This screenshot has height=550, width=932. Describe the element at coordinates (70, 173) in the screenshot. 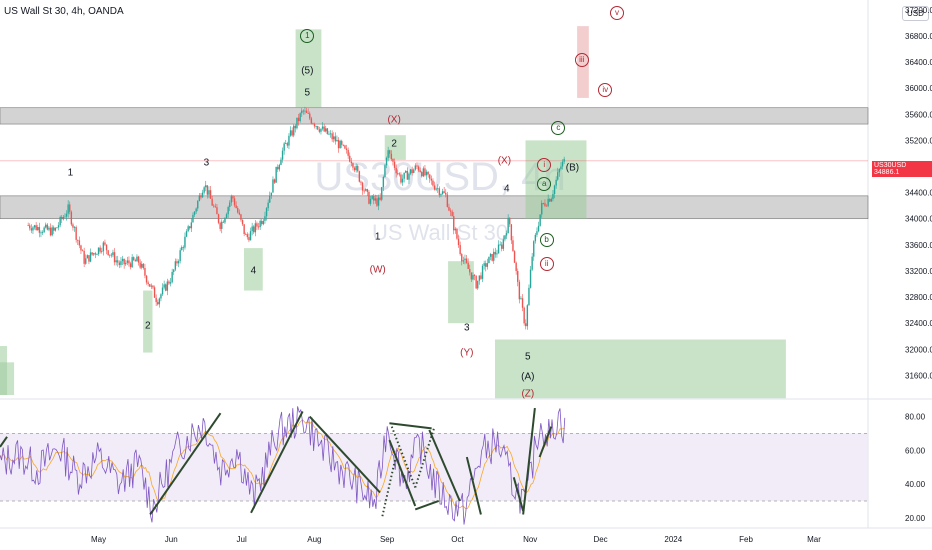

I see `wave-label: 1` at that location.